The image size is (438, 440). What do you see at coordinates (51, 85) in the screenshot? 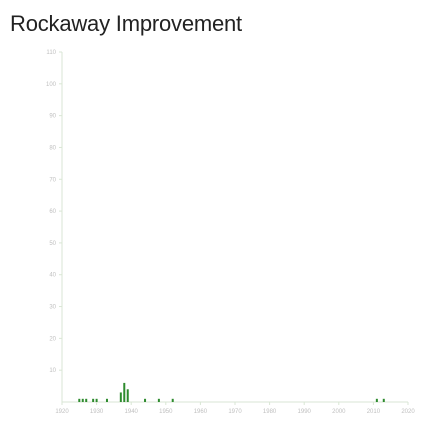
I see `y-tick-label: 100` at bounding box center [51, 85].